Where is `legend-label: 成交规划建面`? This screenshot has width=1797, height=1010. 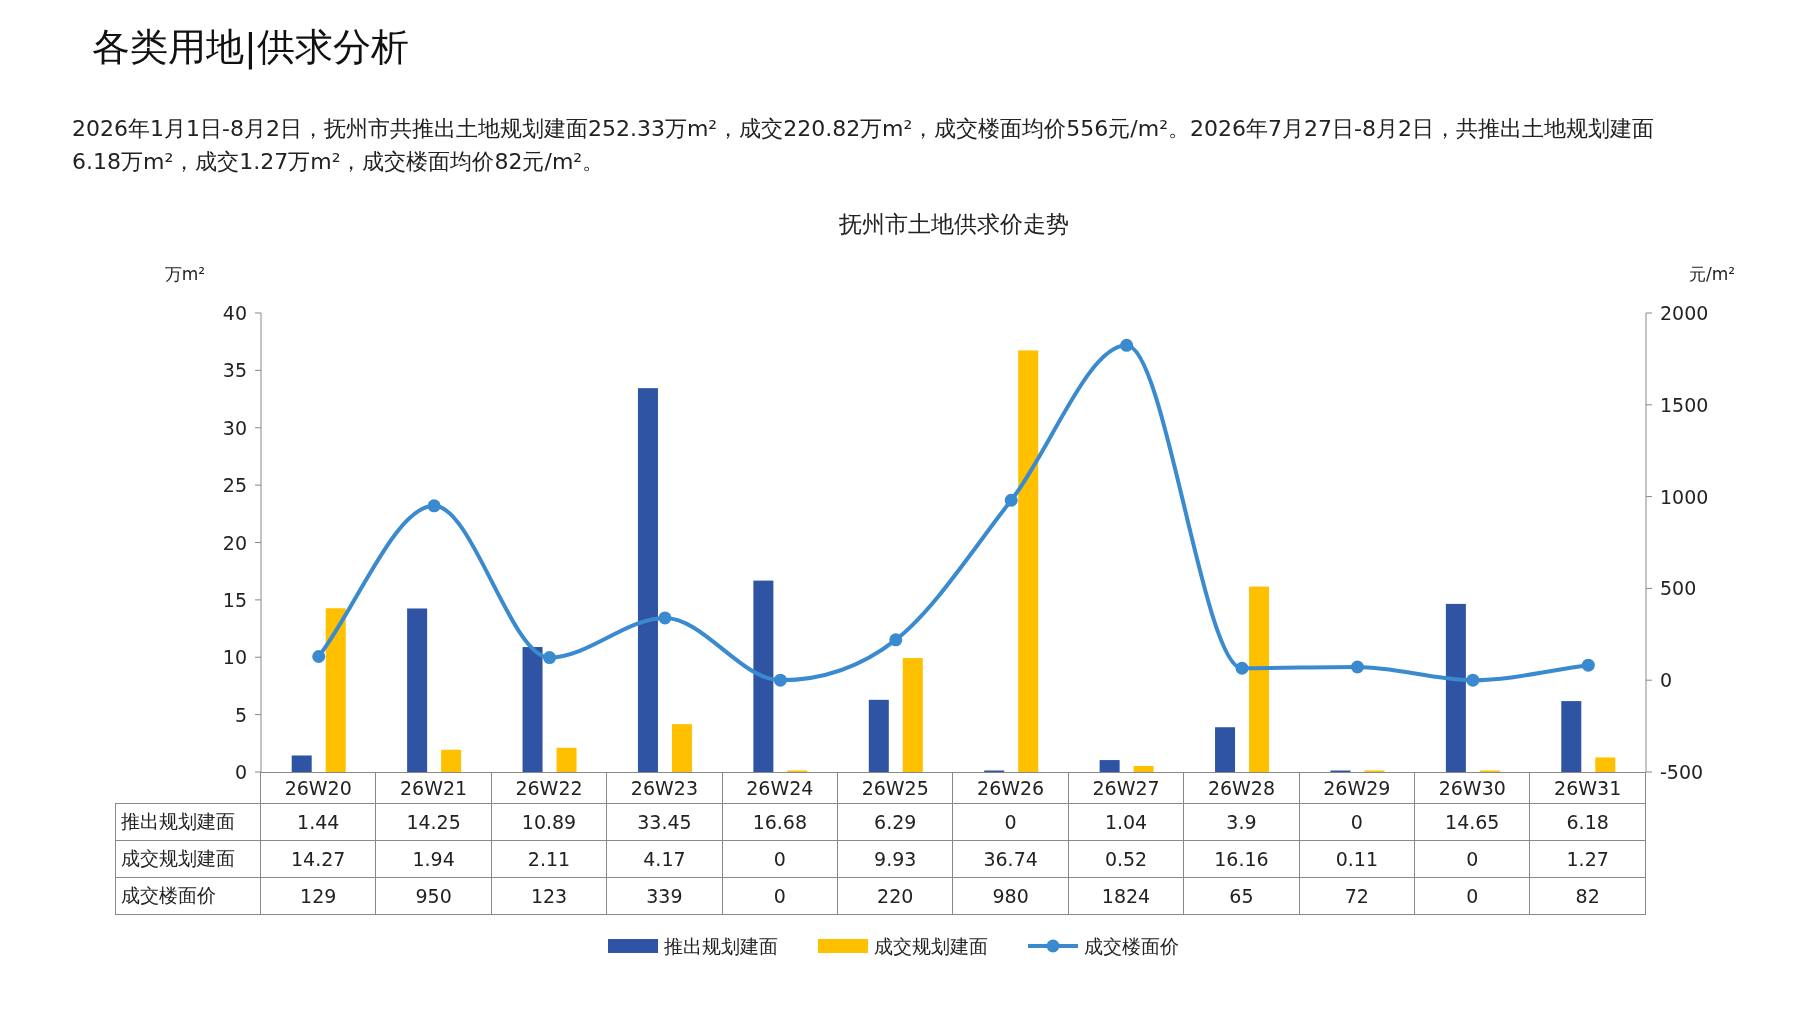
legend-label: 成交规划建面 is located at coordinates (931, 946).